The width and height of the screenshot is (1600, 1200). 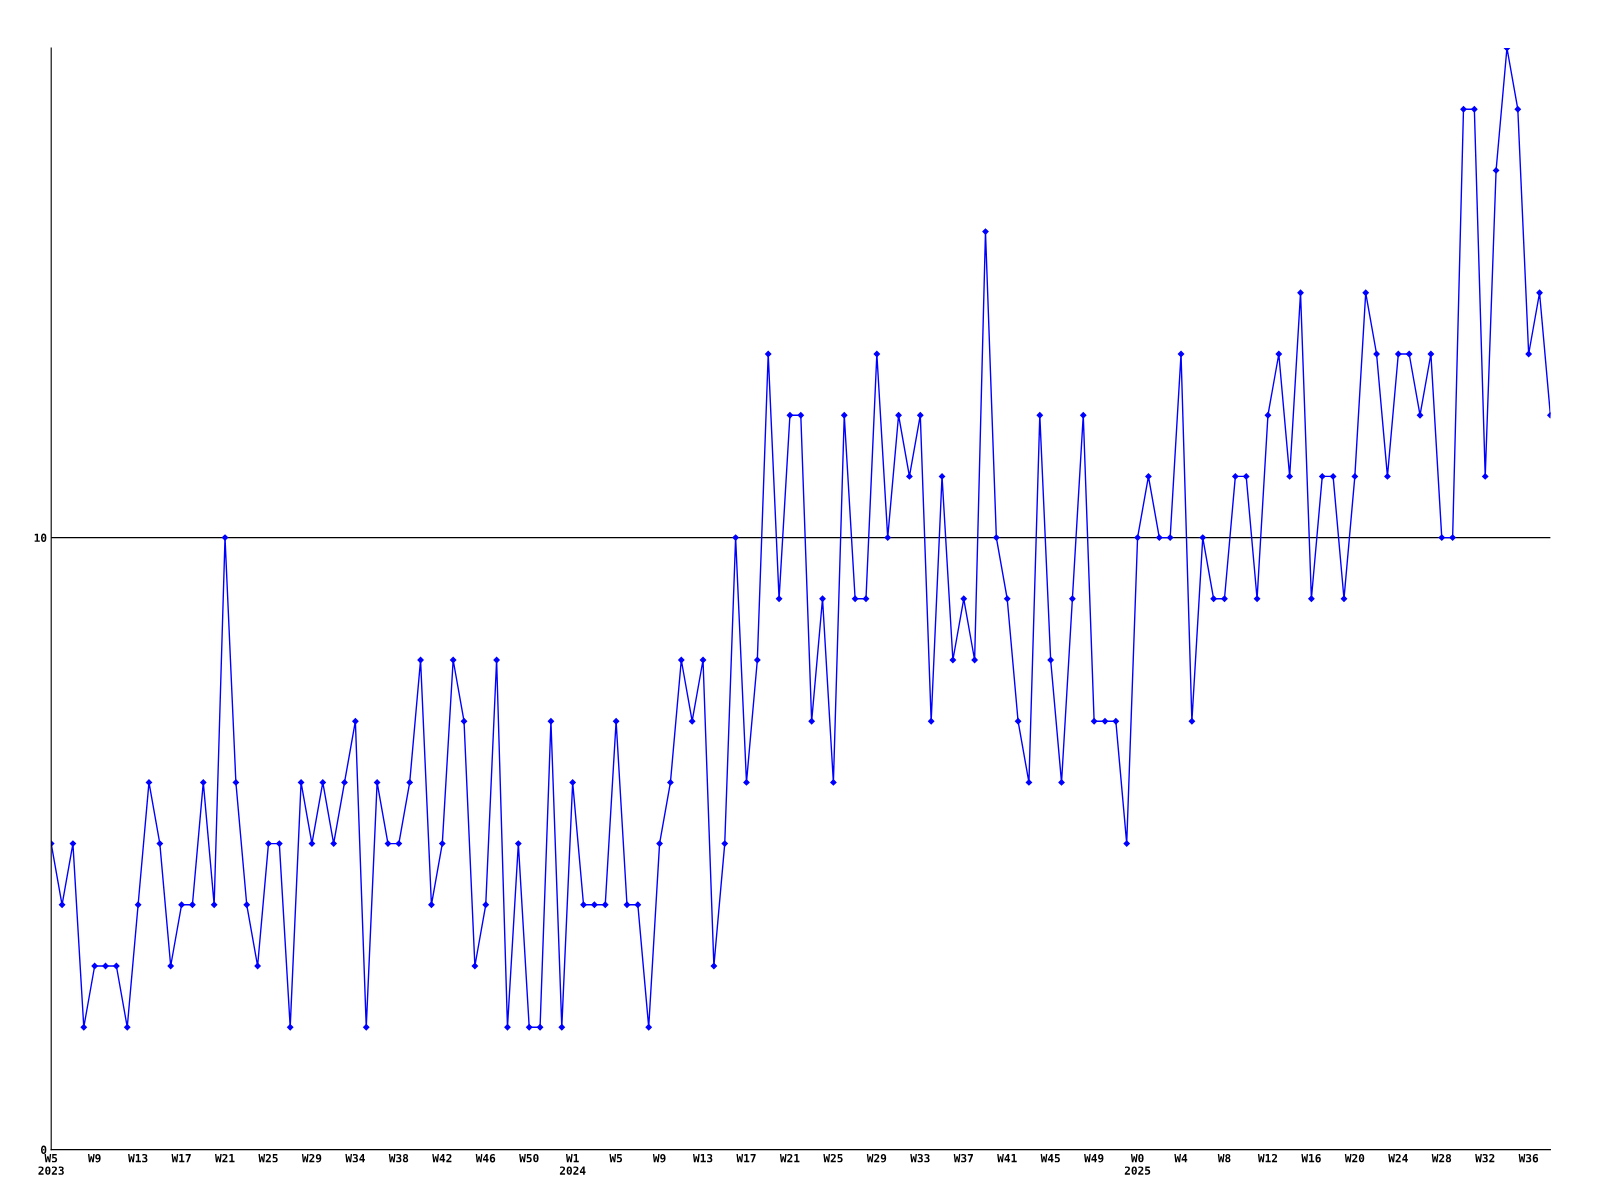 What do you see at coordinates (529, 1158) in the screenshot?
I see `x-tick-label: W50` at bounding box center [529, 1158].